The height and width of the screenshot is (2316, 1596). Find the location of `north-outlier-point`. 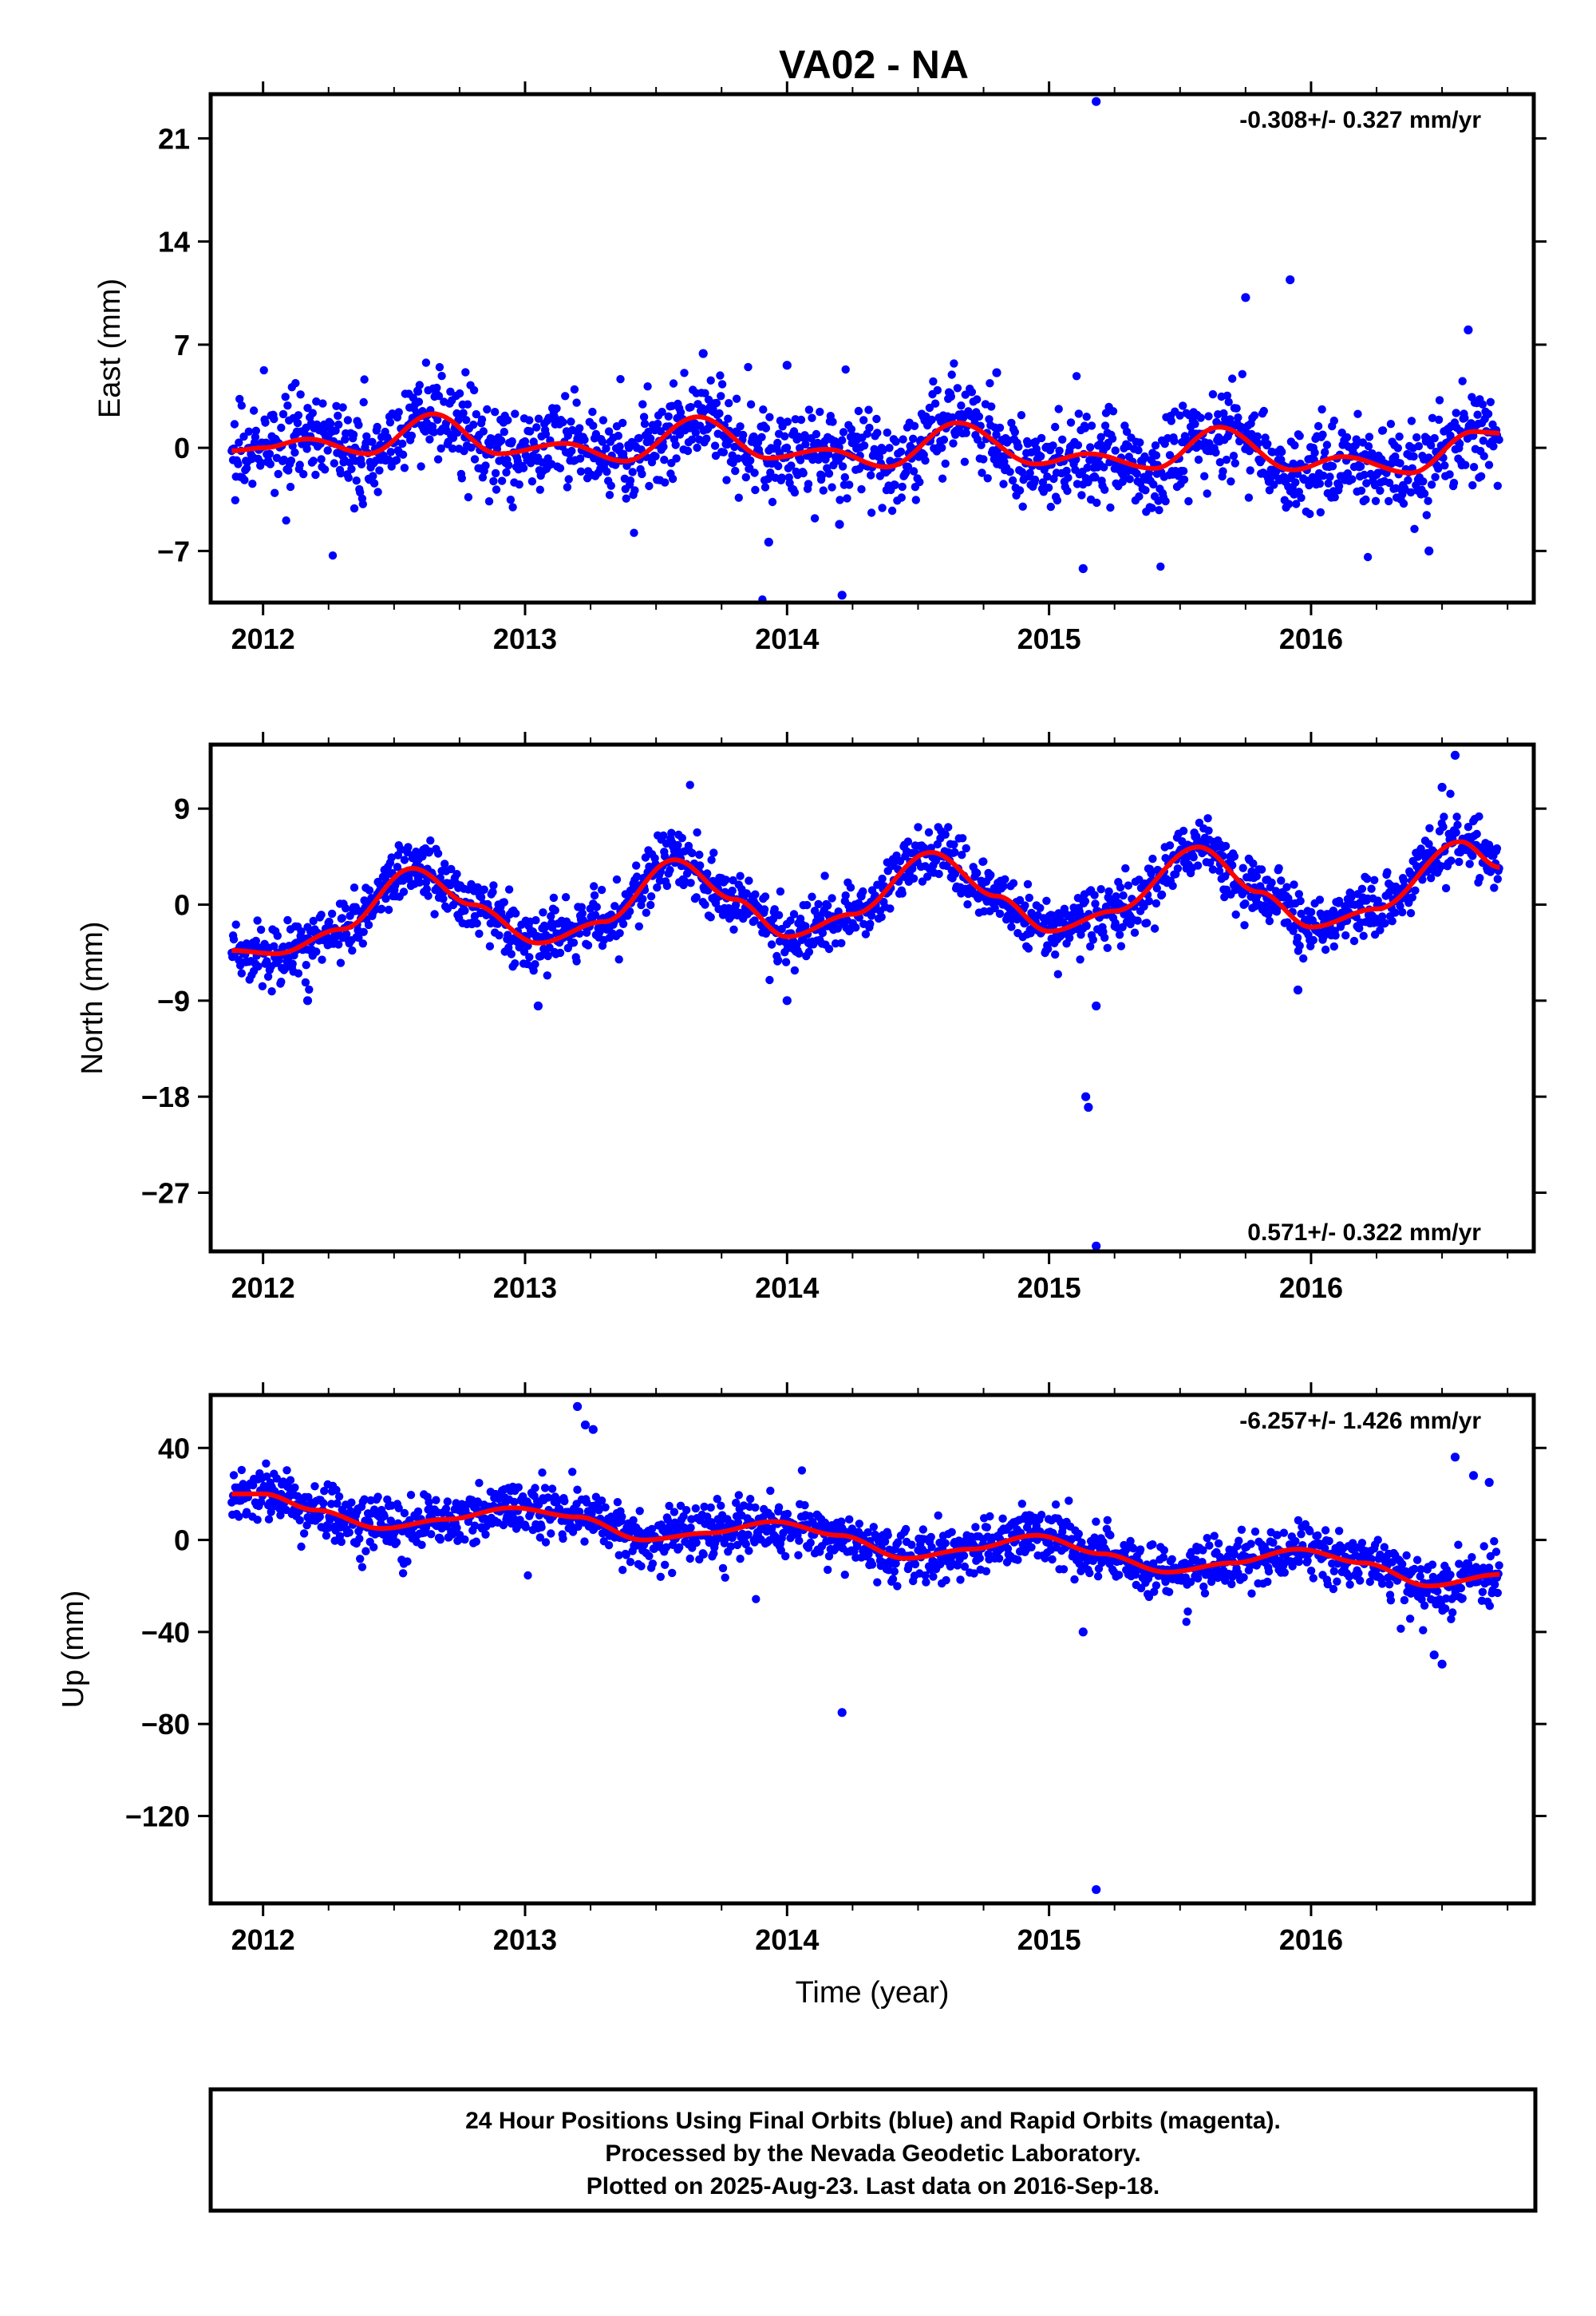

north-outlier-point is located at coordinates (538, 1006).